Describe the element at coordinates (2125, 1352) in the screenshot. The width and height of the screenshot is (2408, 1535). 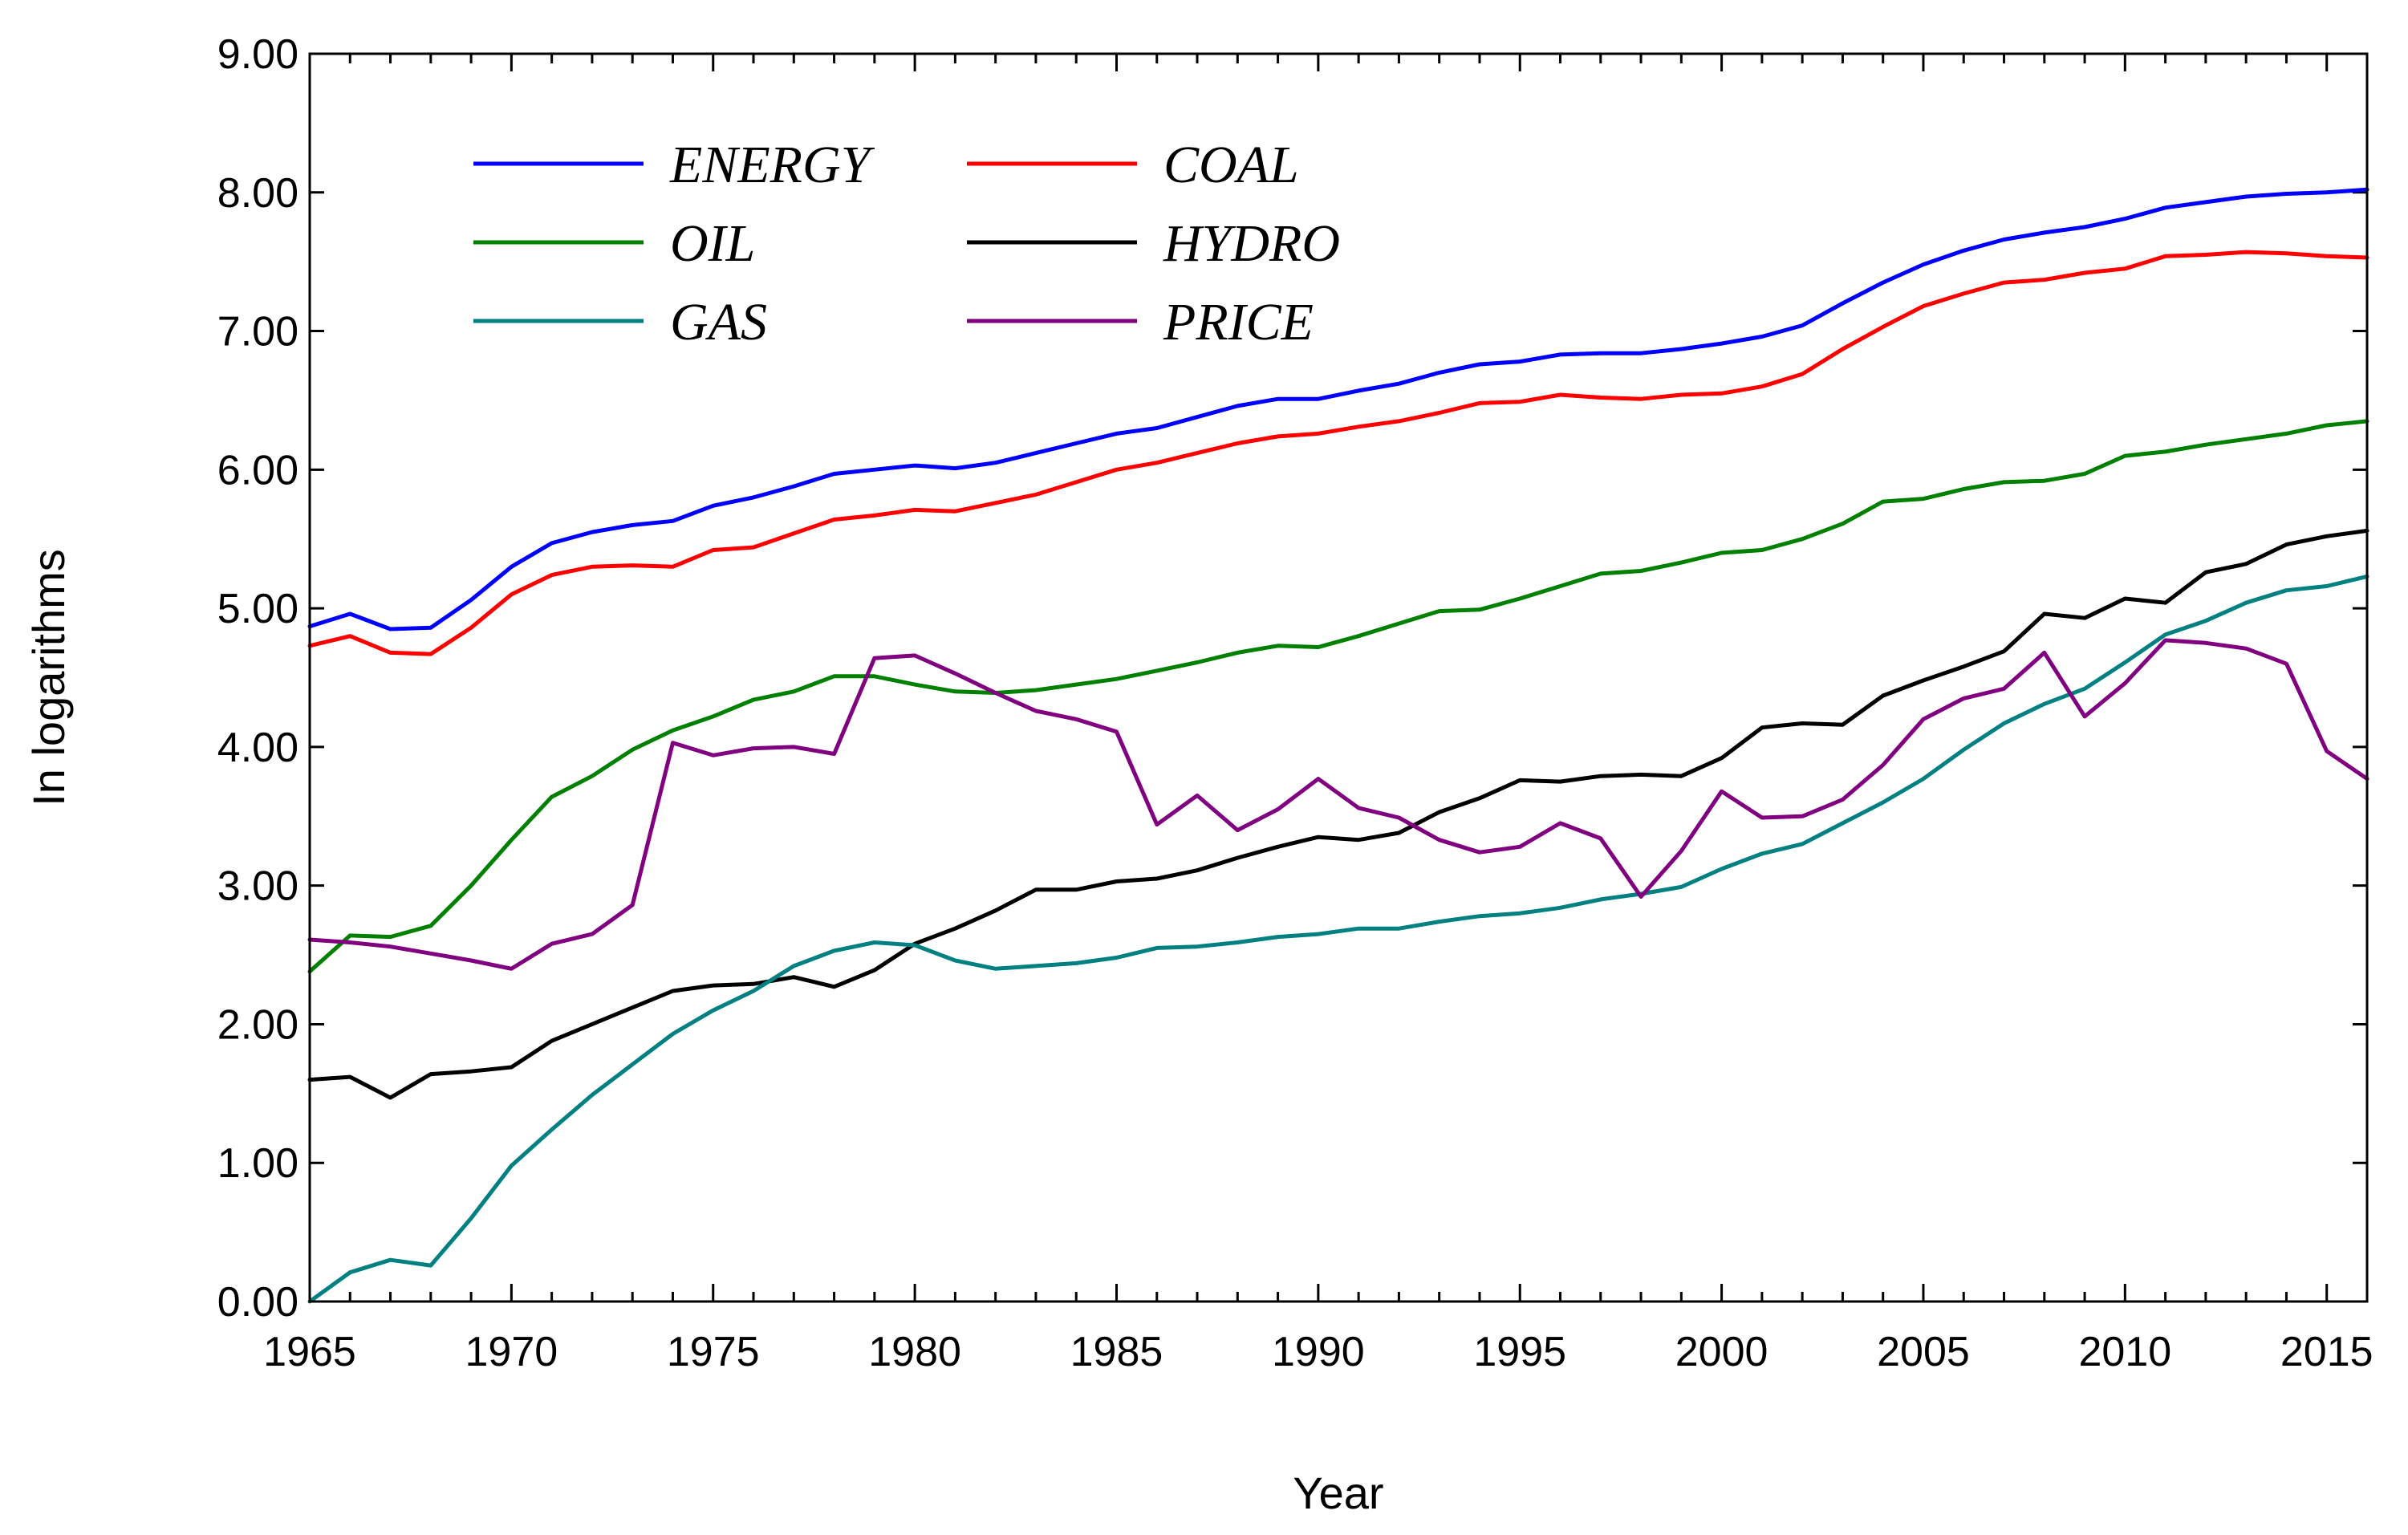
I see `x-tick-label: 2010` at that location.